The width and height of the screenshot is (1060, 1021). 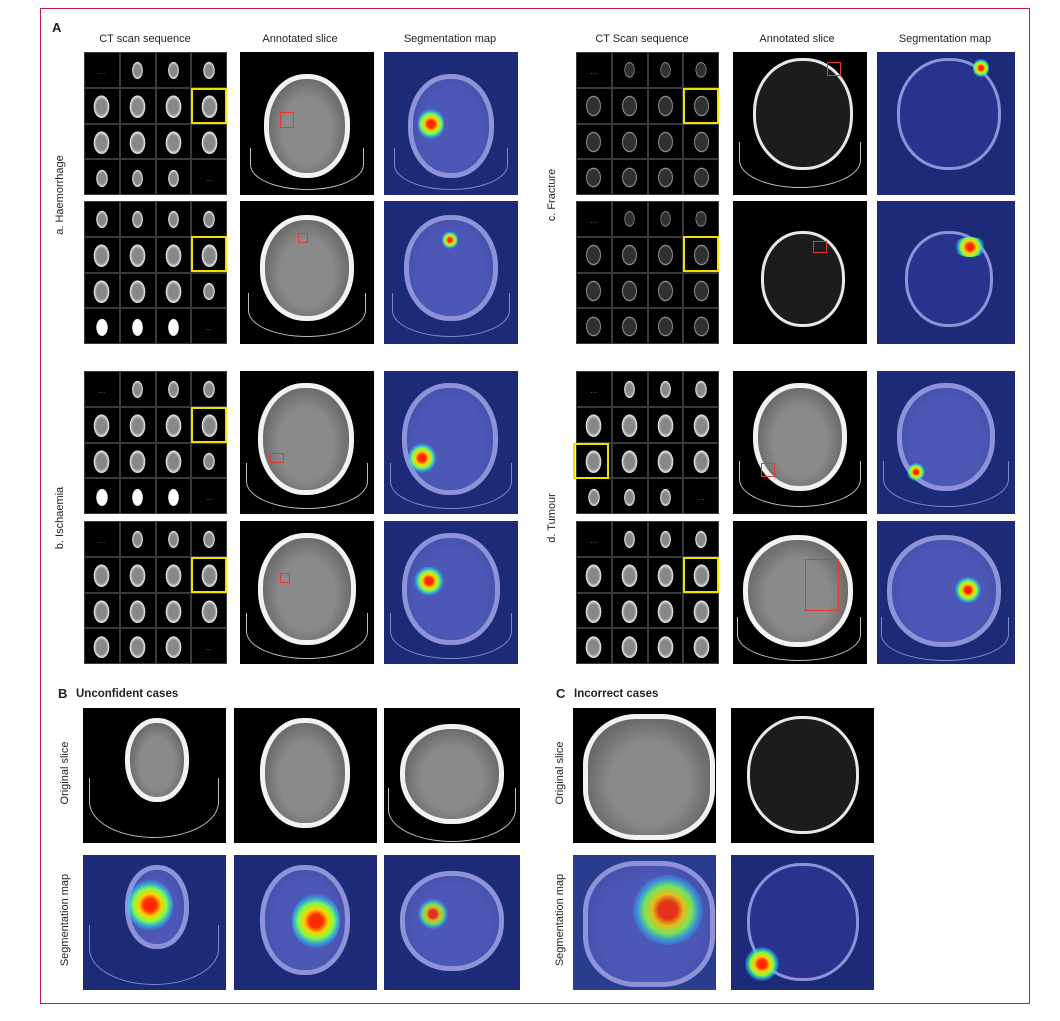 I want to click on header-segmentation-left: Segmentation map, so click(x=450, y=39).